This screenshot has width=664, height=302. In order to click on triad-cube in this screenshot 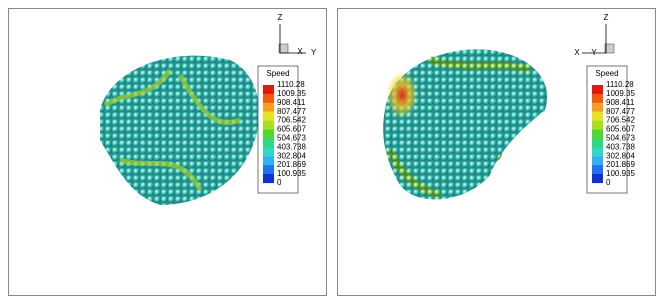, I will do `click(609, 48)`.